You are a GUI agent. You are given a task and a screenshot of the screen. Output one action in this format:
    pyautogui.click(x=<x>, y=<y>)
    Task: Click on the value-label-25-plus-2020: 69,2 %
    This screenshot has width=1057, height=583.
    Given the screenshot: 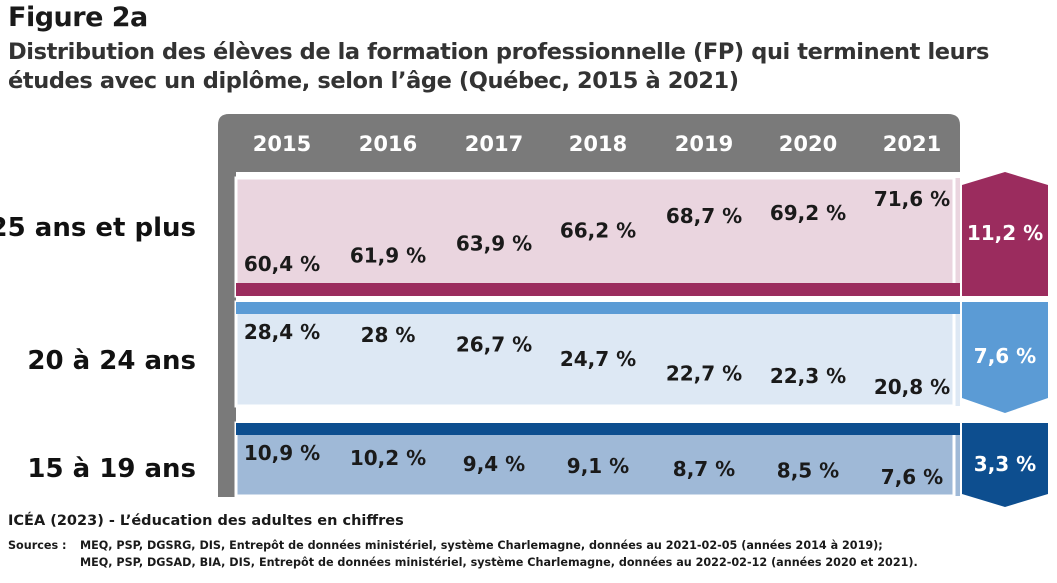 What is the action you would take?
    pyautogui.click(x=808, y=213)
    